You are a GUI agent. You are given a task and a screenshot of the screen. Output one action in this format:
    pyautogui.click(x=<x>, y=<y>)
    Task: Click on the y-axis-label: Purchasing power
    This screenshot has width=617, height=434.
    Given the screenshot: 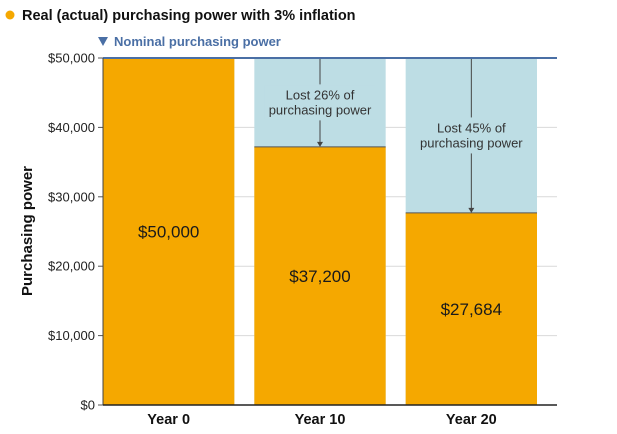 What is the action you would take?
    pyautogui.click(x=27, y=231)
    